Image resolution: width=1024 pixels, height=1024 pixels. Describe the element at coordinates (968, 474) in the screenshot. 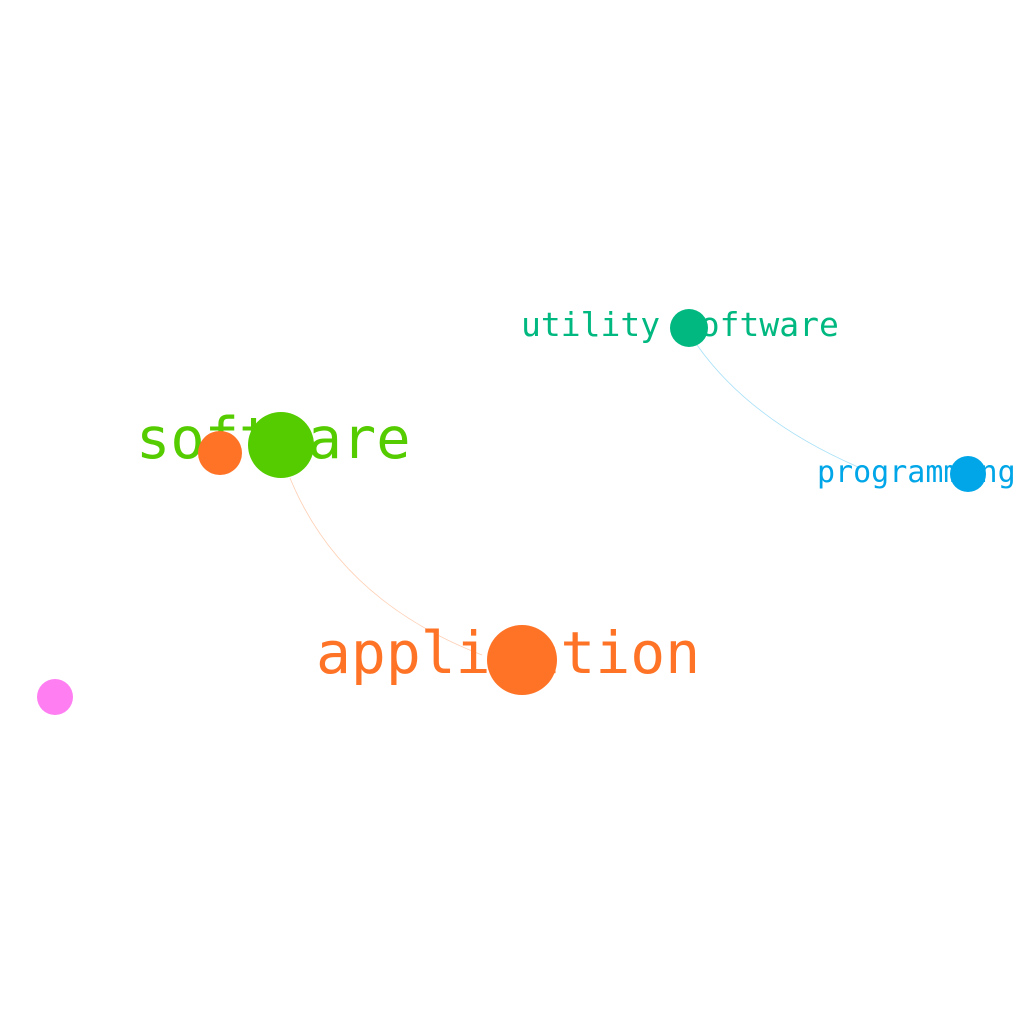

I see `node-programming` at that location.